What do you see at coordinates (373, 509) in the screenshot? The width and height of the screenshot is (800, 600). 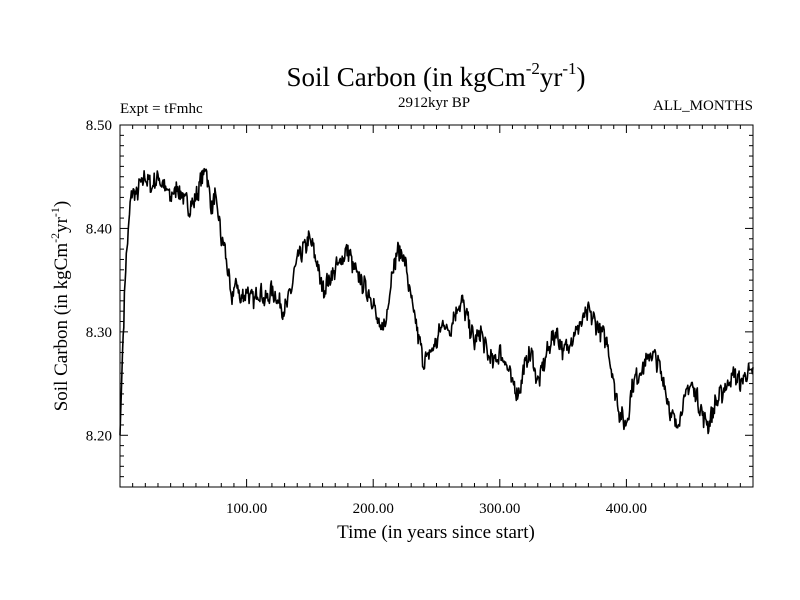 I see `x-tick-label: 200.00` at bounding box center [373, 509].